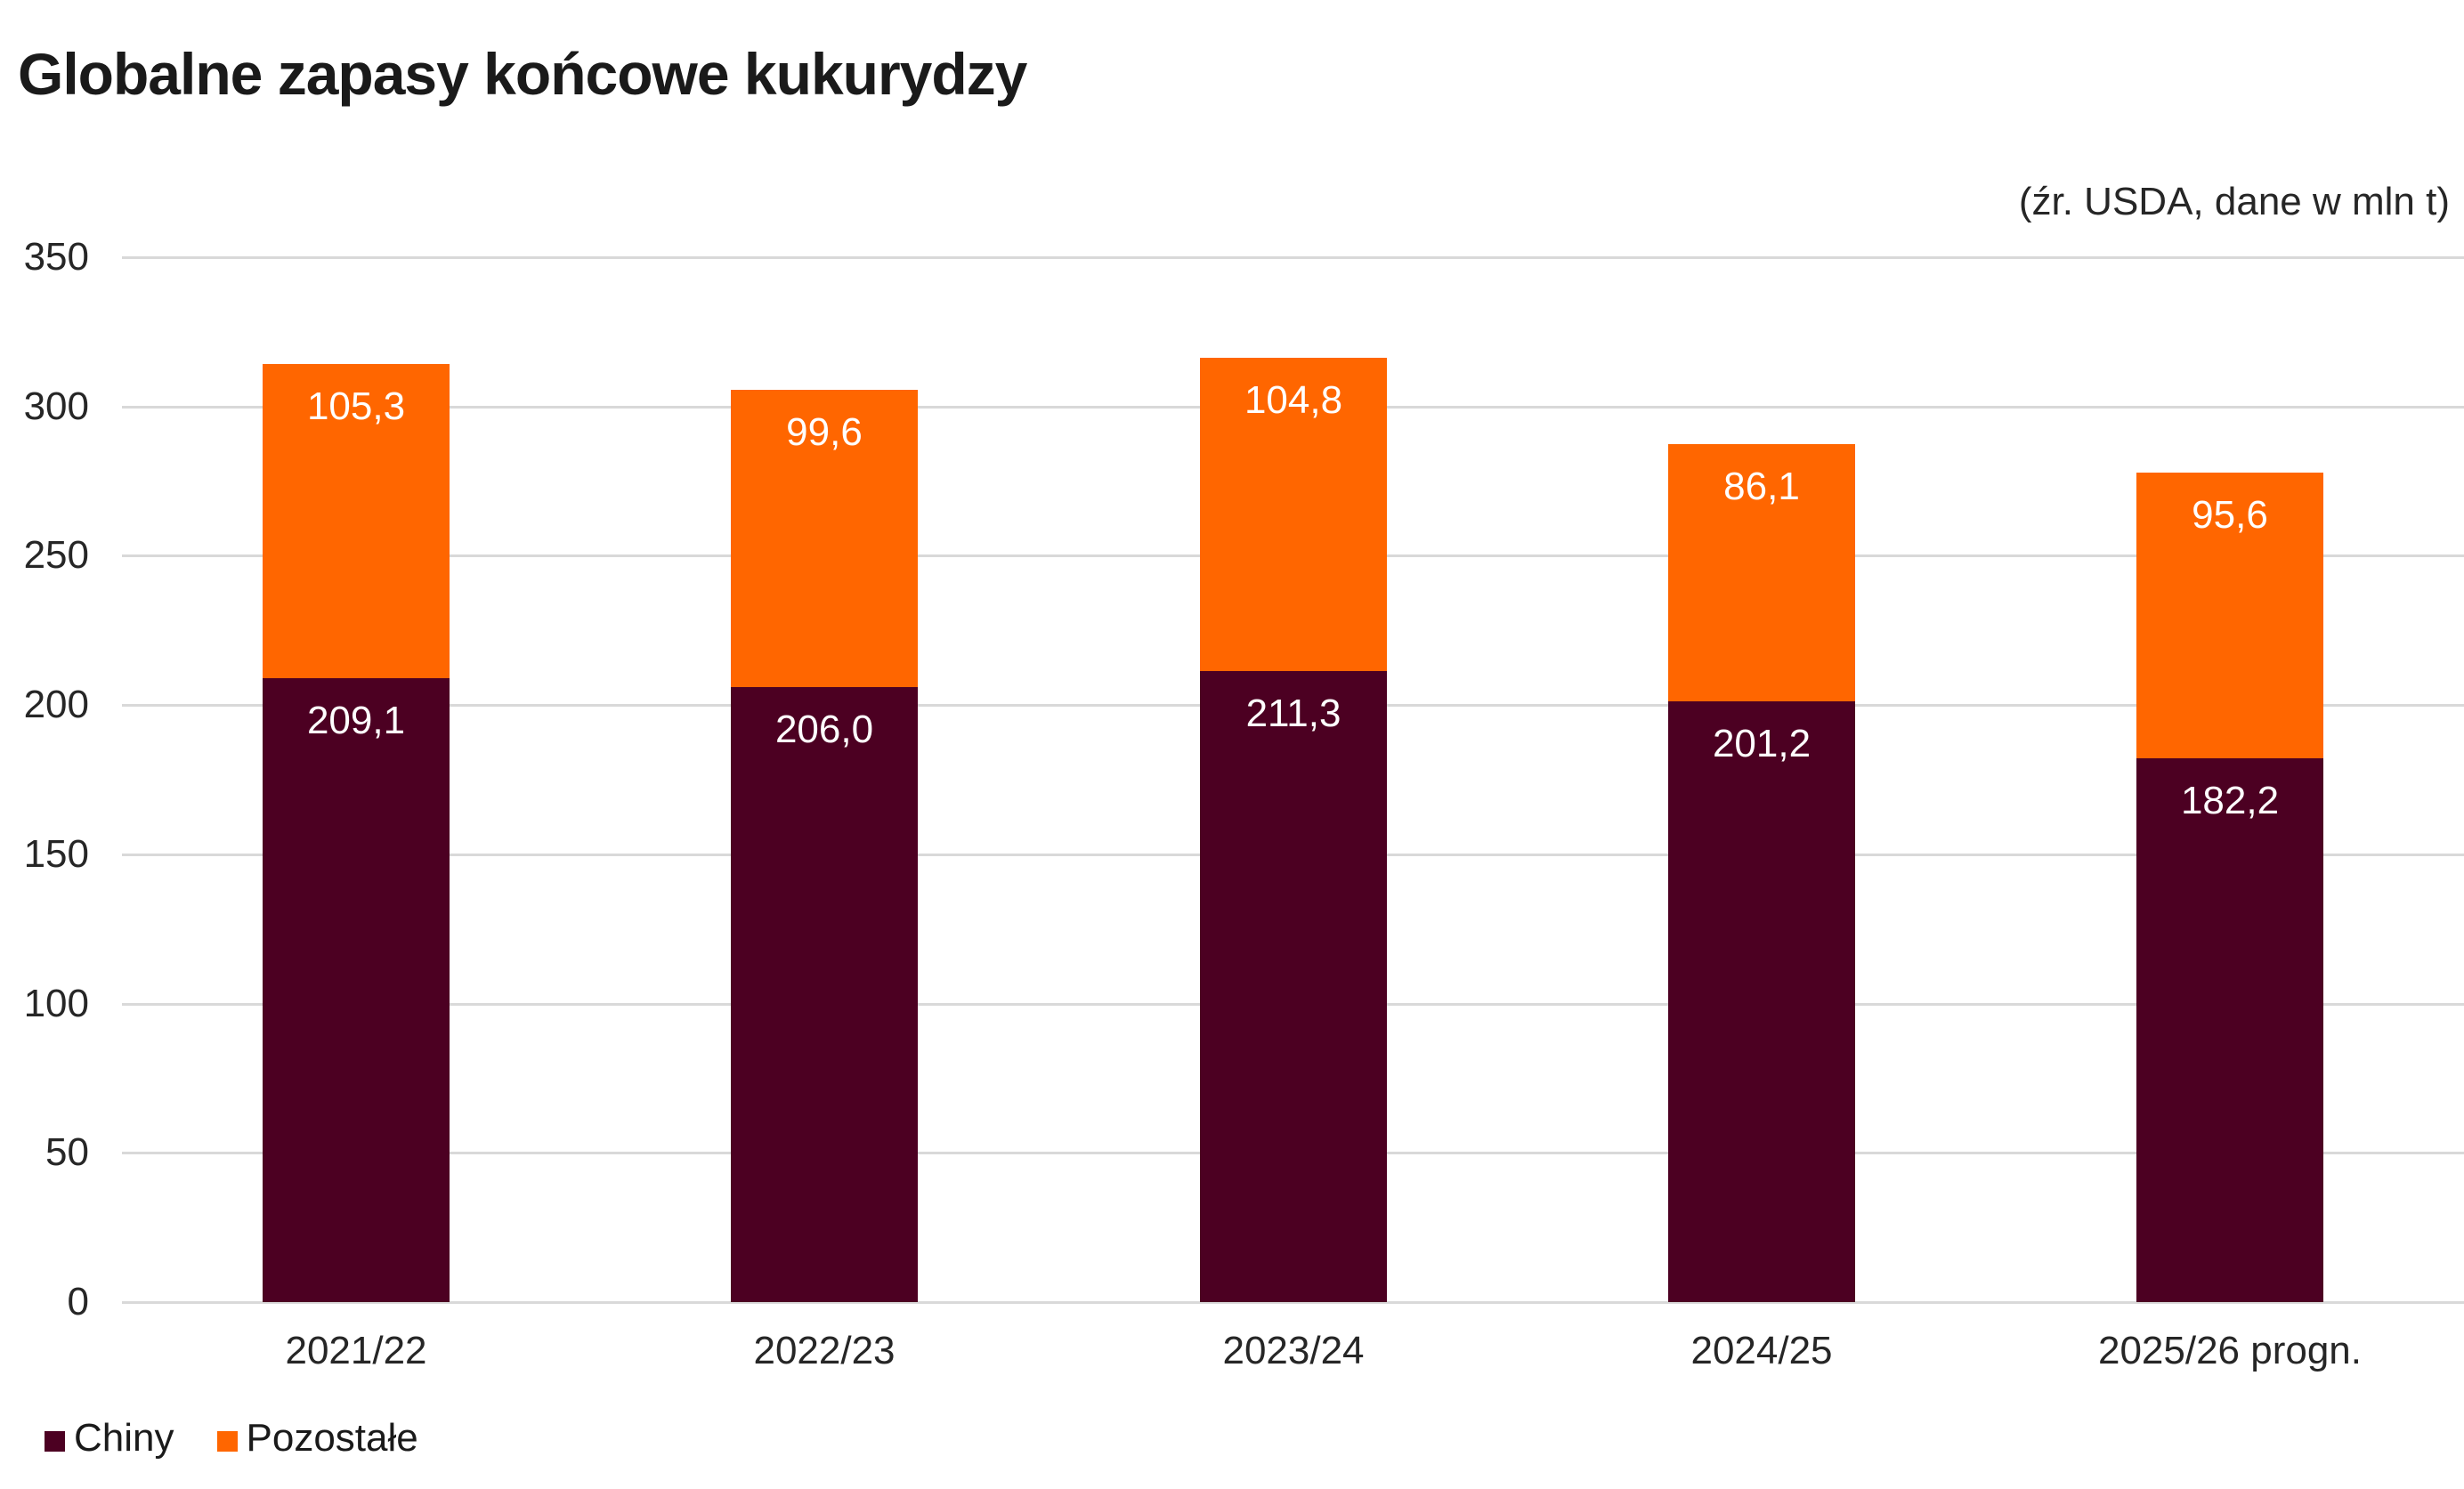 The height and width of the screenshot is (1489, 2464). I want to click on y-axis-tick-label-300: 300, so click(56, 406).